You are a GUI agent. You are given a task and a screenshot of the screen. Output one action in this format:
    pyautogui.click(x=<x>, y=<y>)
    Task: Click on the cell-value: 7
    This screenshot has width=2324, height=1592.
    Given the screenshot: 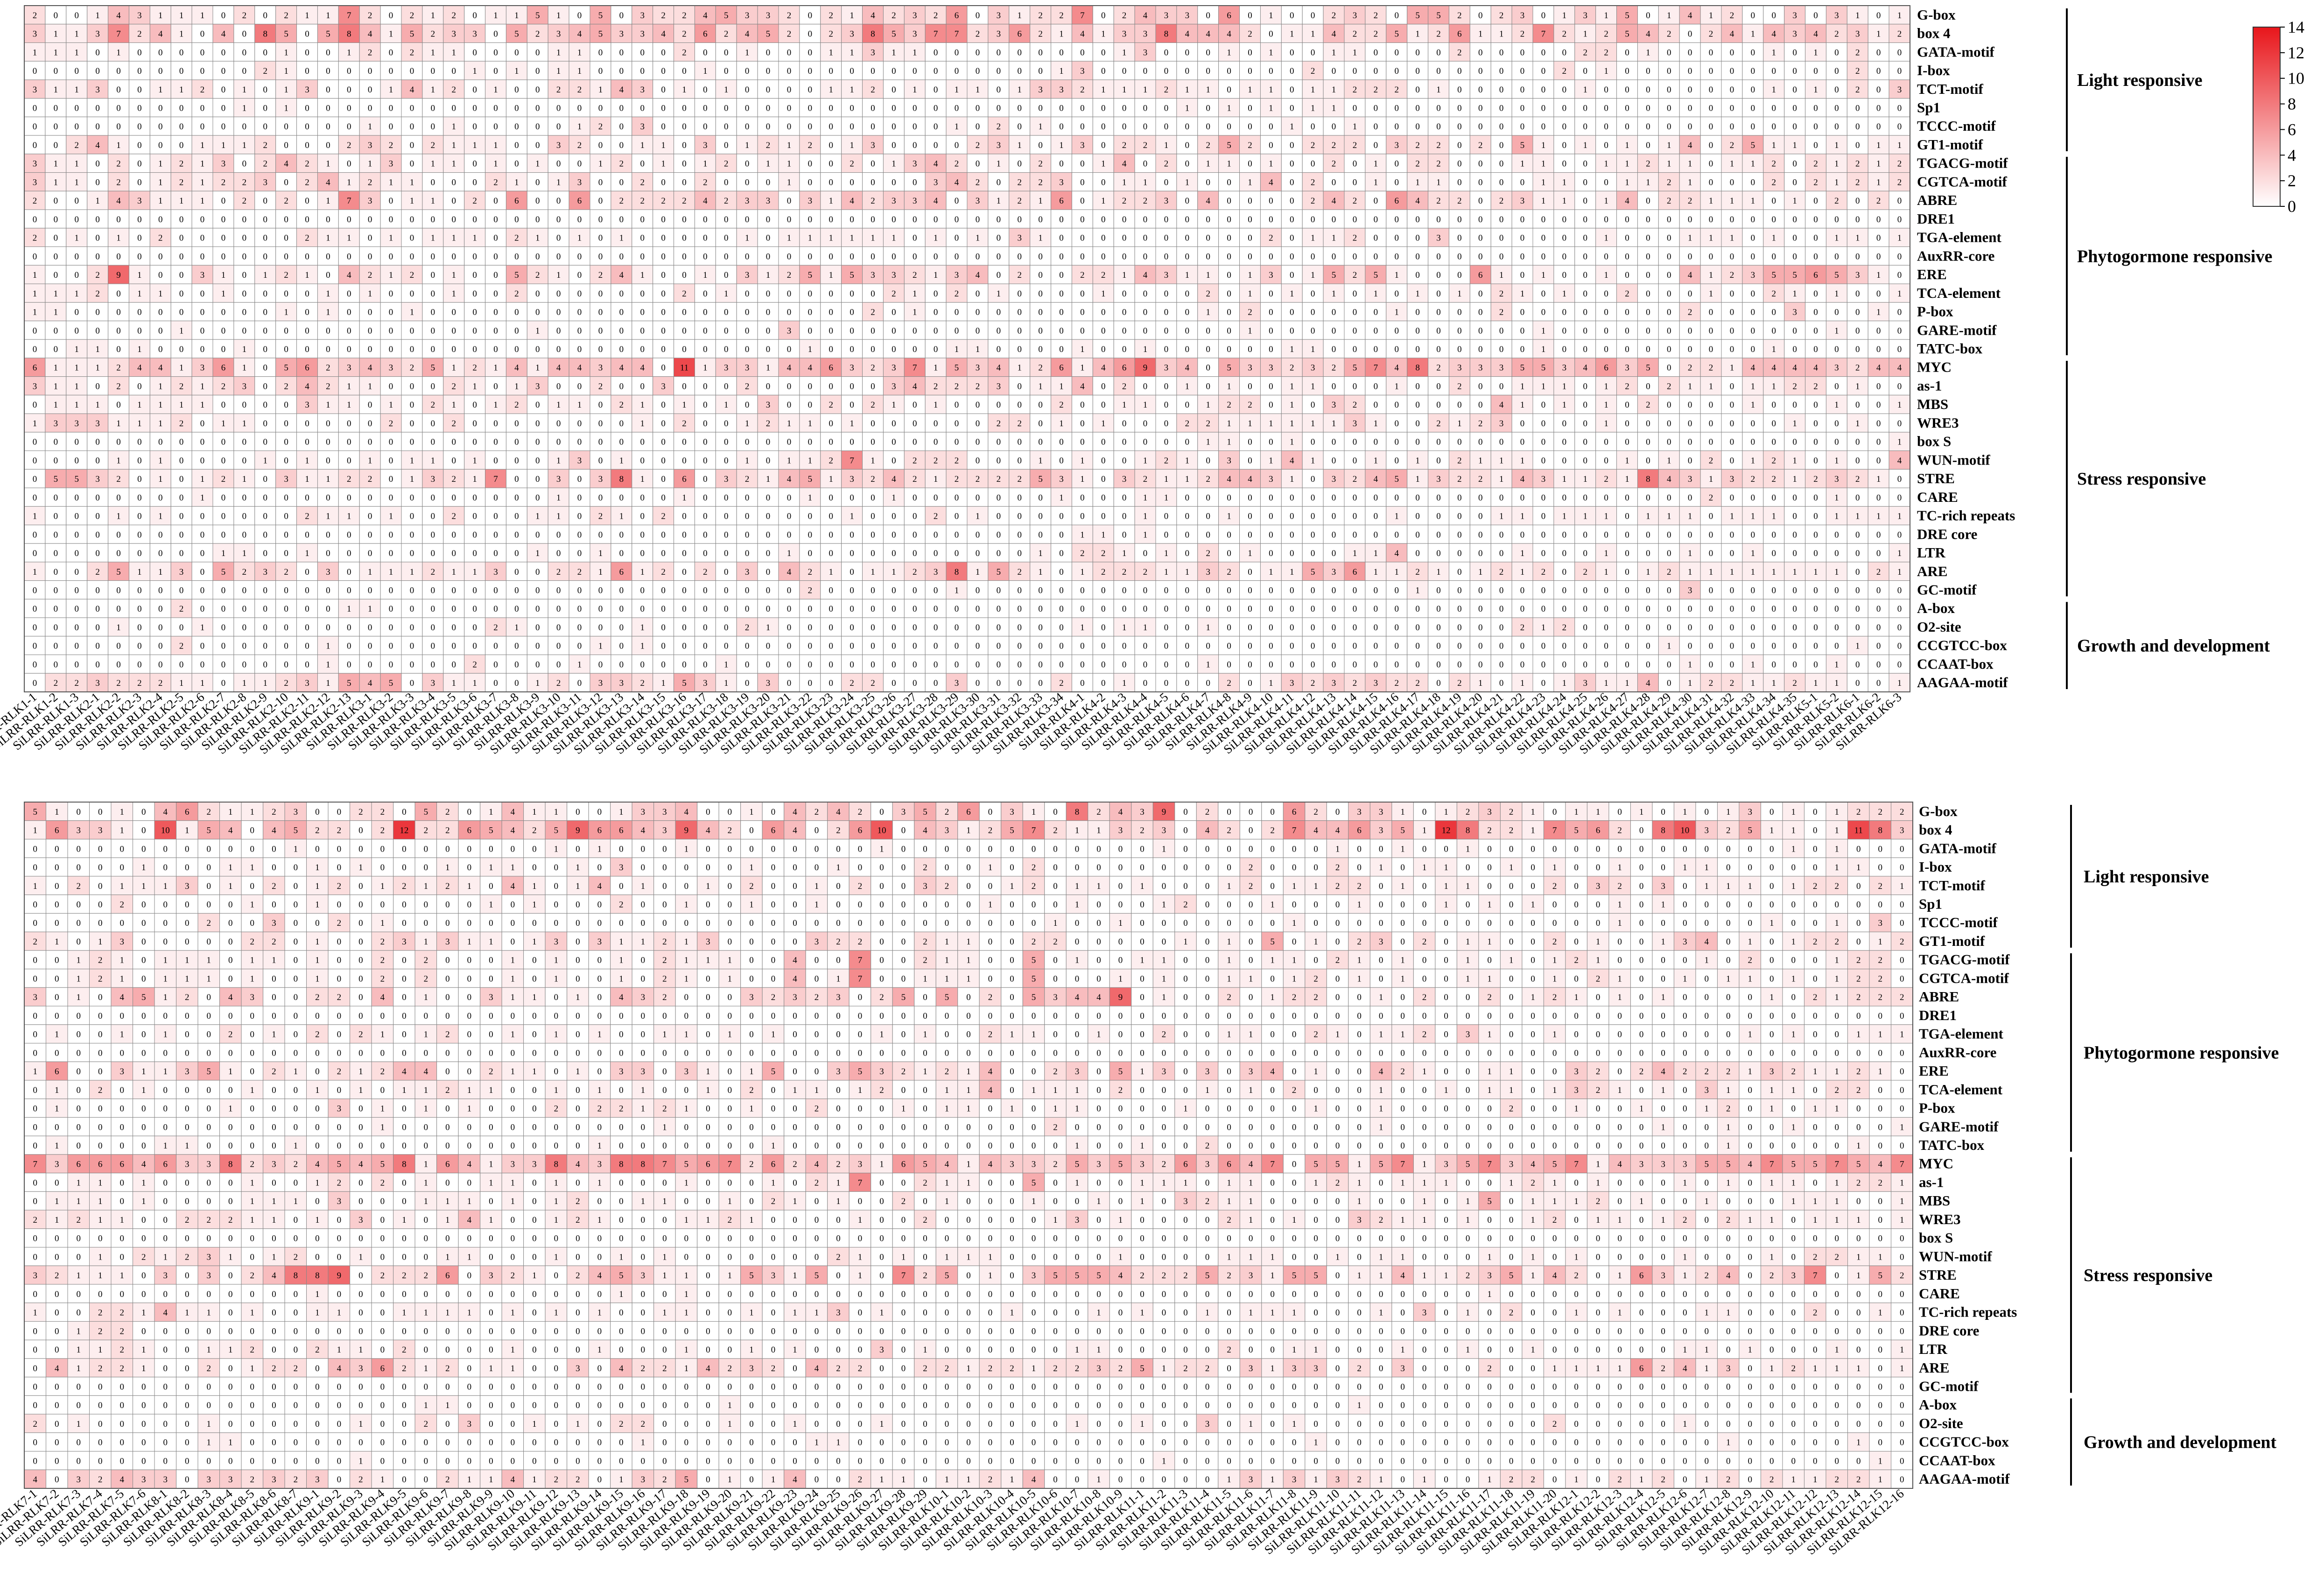 What is the action you would take?
    pyautogui.click(x=915, y=368)
    